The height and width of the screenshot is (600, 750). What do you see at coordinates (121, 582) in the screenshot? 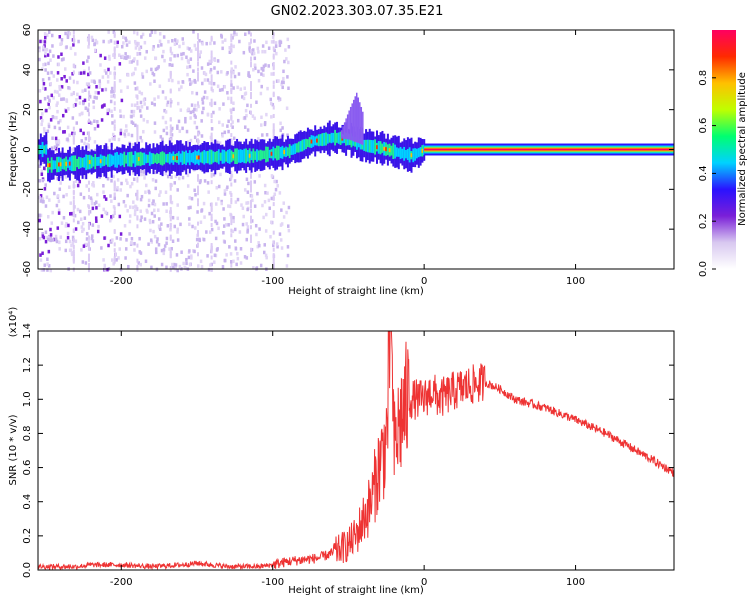
I see `x-tick-label: -200` at bounding box center [121, 582].